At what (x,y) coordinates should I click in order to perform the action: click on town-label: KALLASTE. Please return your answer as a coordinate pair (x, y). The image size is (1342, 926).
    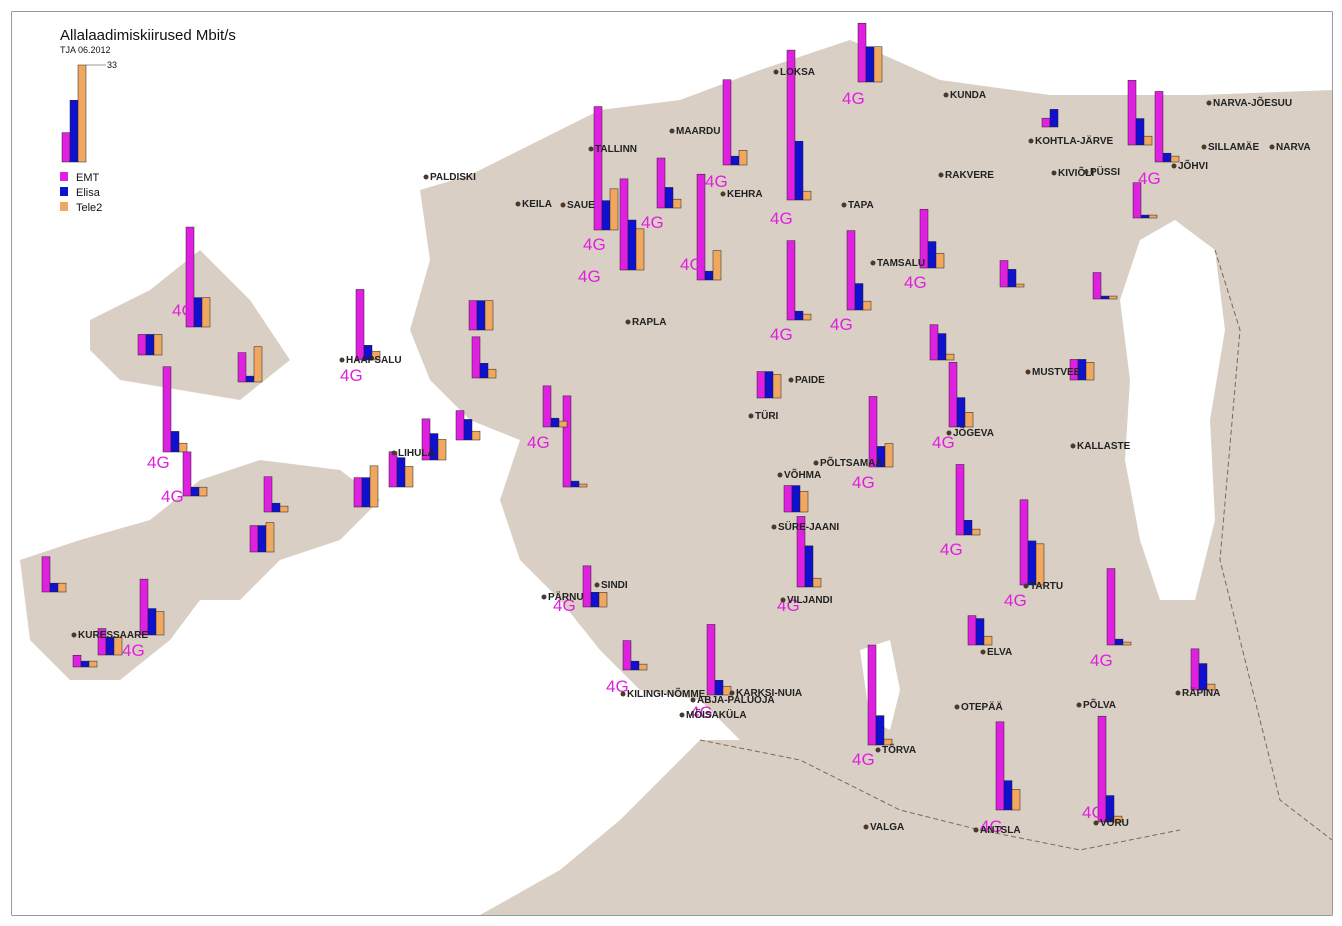
    Looking at the image, I should click on (1104, 446).